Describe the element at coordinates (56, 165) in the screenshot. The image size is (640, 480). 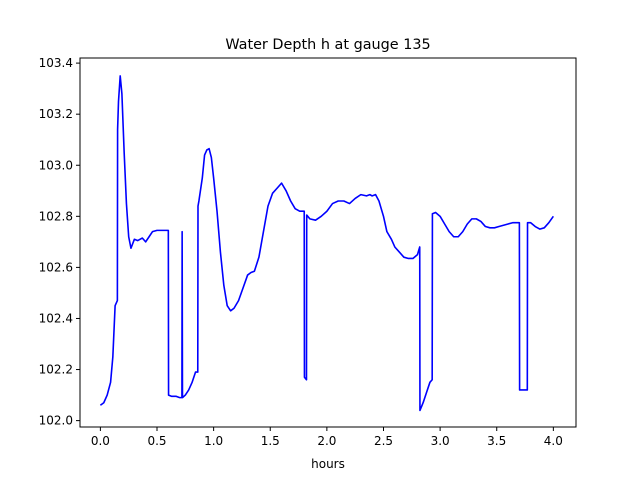
I see `y-tick-label: 103.0` at that location.